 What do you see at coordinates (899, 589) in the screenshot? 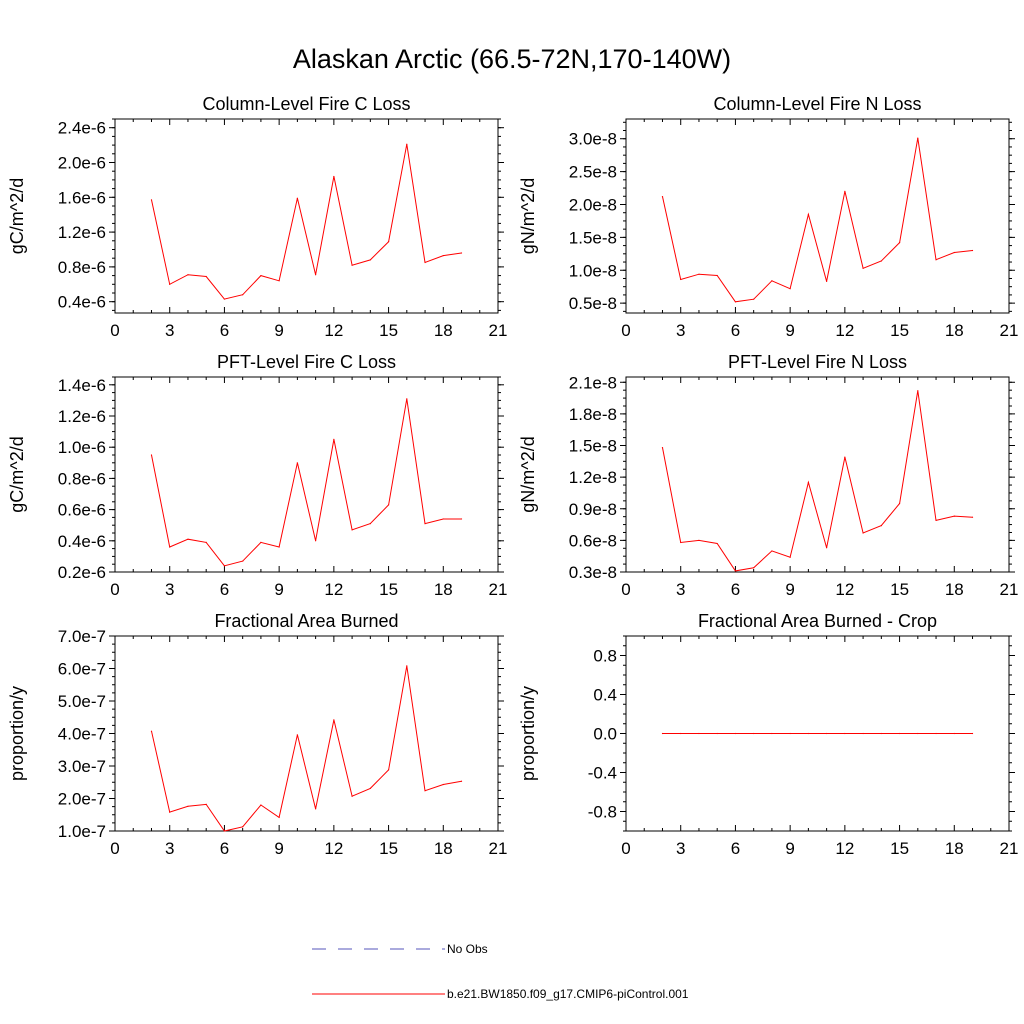
I see `x-tick-label: 15` at bounding box center [899, 589].